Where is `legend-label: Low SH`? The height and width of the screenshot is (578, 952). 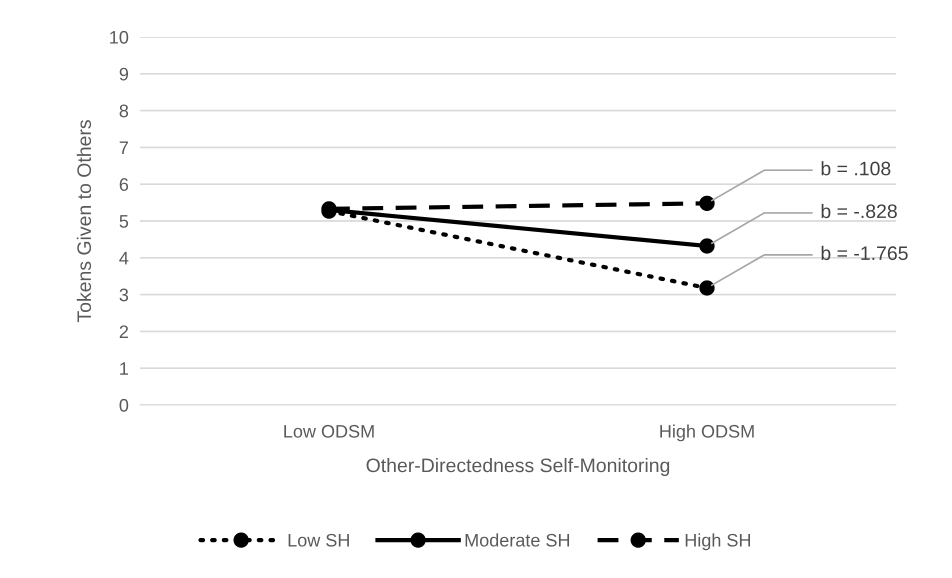
legend-label: Low SH is located at coordinates (318, 540).